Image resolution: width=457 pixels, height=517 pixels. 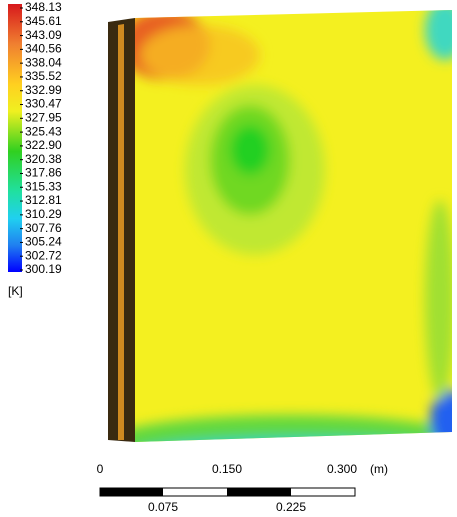 I want to click on legend-label: 302.72, so click(x=43, y=255).